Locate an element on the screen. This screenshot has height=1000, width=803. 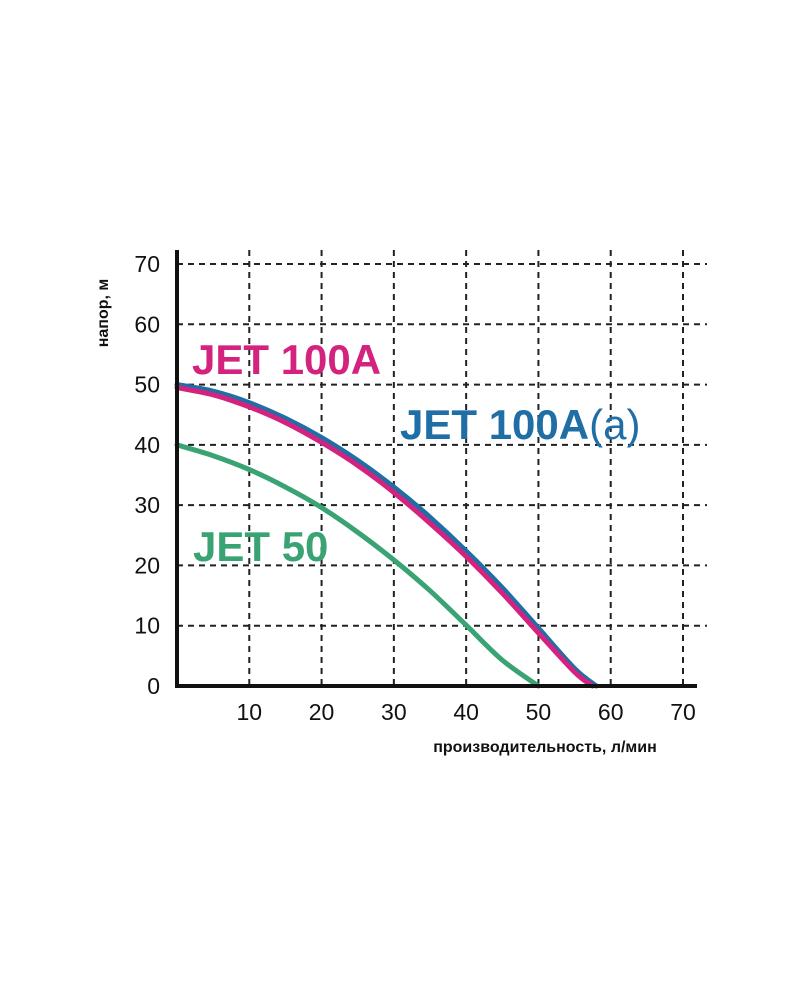
series-label-jet-100a-a: JET 100A(a) is located at coordinates (520, 424).